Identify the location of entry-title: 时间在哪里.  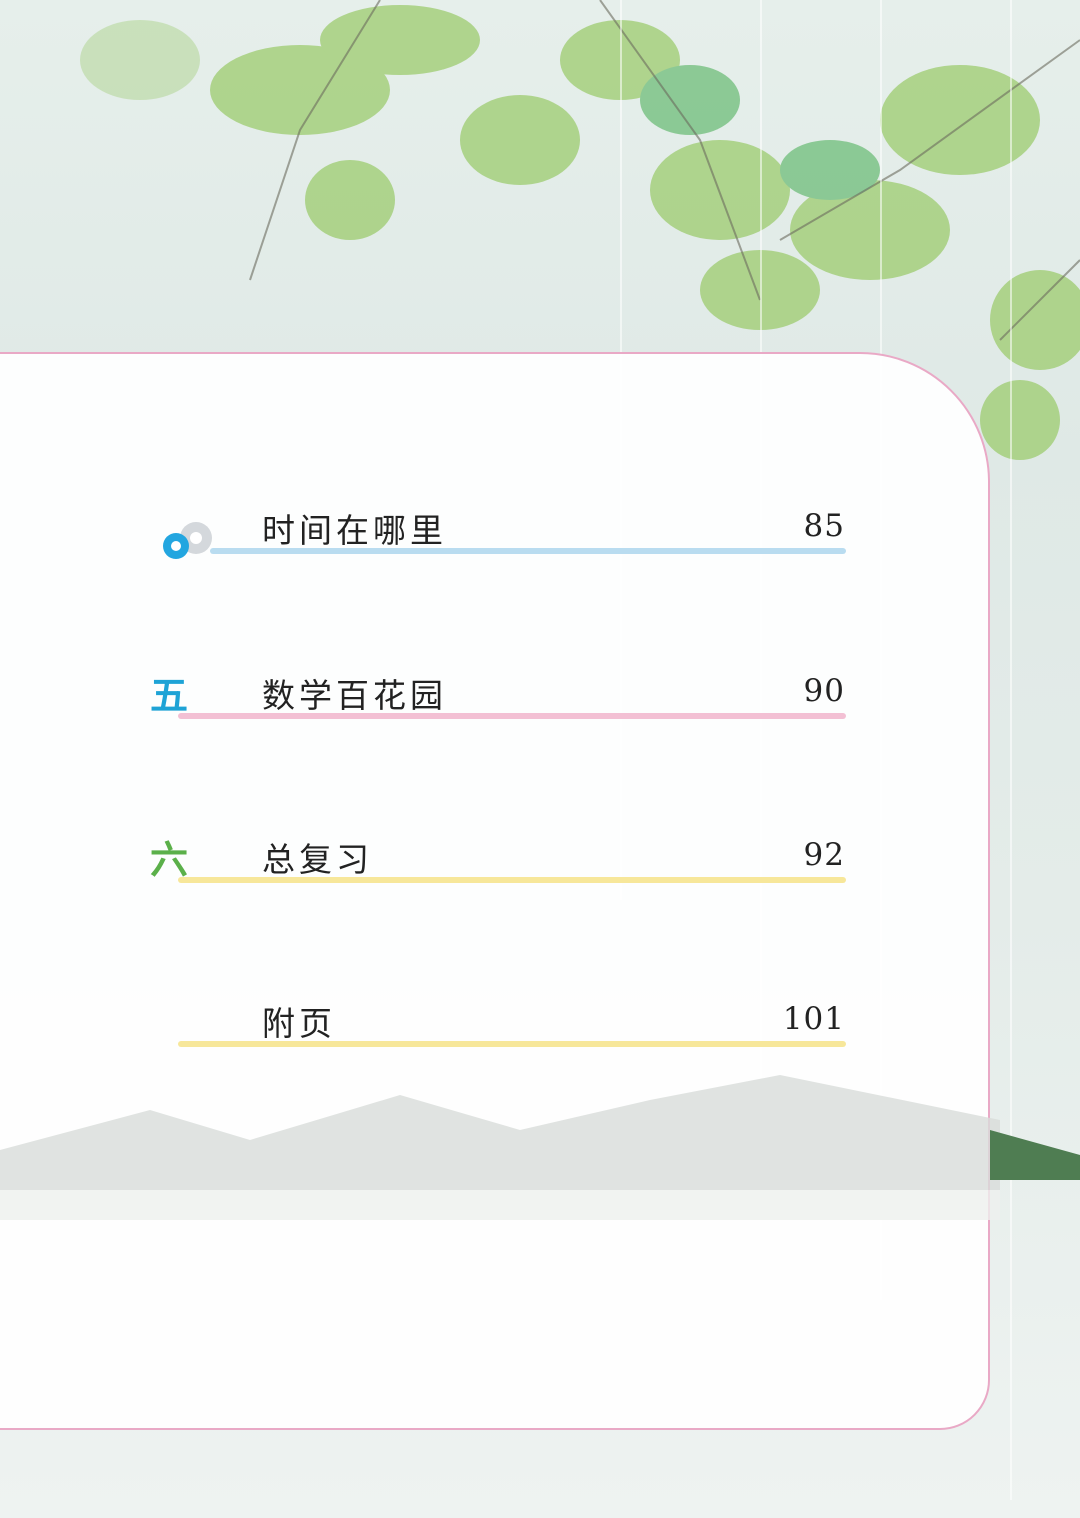
(354, 530).